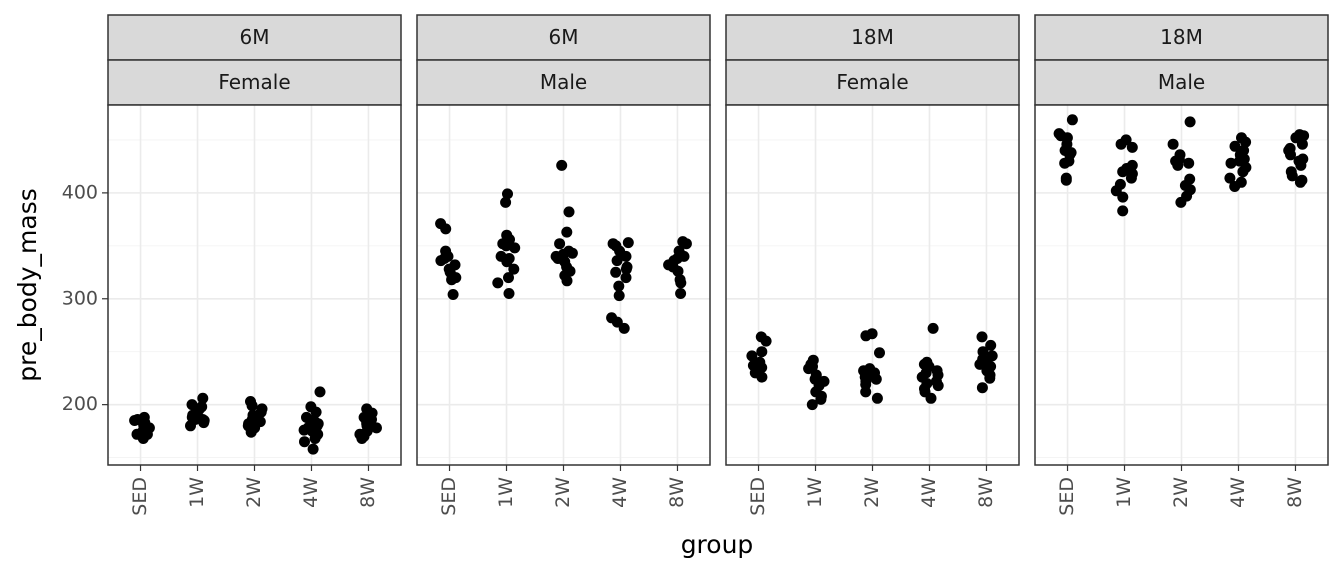  What do you see at coordinates (27, 285) in the screenshot?
I see `y-axis-title: pre_body_mass` at bounding box center [27, 285].